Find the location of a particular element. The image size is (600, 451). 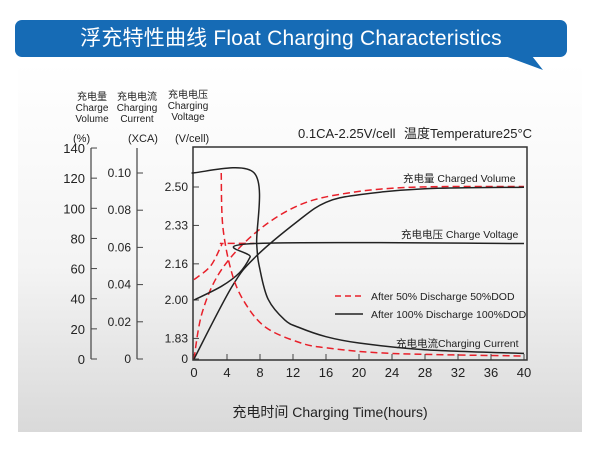

voltage-tick-label: 2.50 is located at coordinates (177, 187).